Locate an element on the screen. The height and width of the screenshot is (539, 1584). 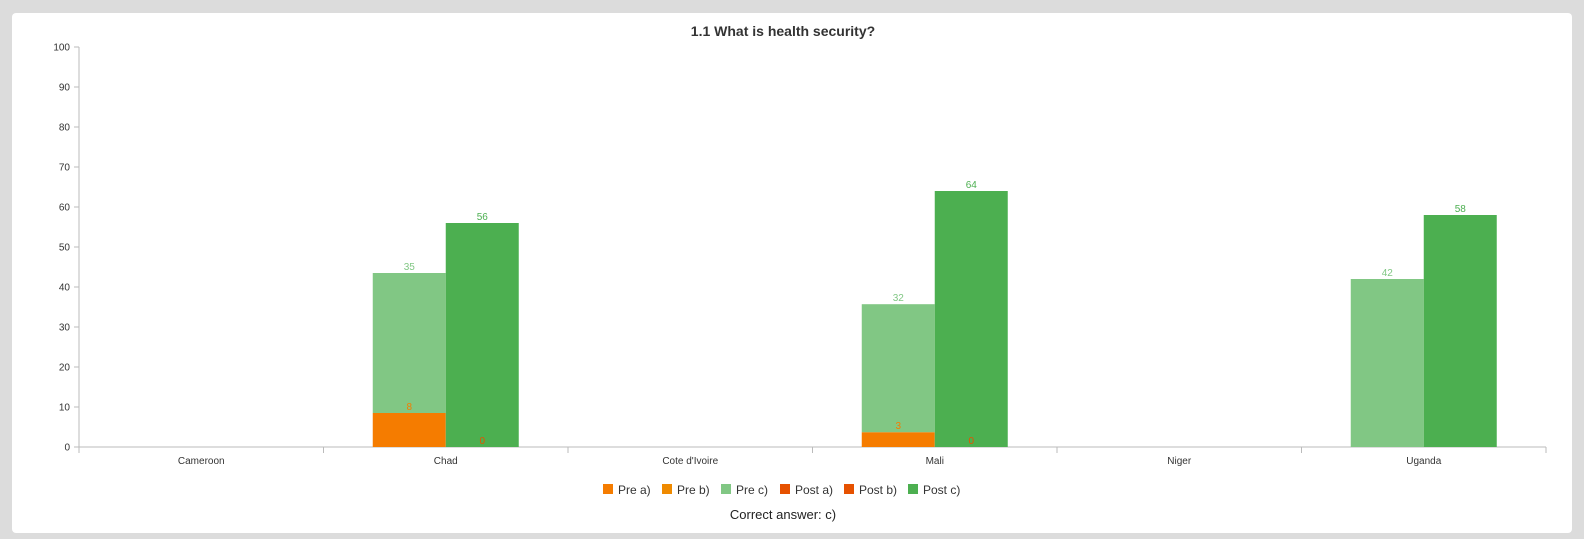
y-tick-label: 70 is located at coordinates (65, 168).